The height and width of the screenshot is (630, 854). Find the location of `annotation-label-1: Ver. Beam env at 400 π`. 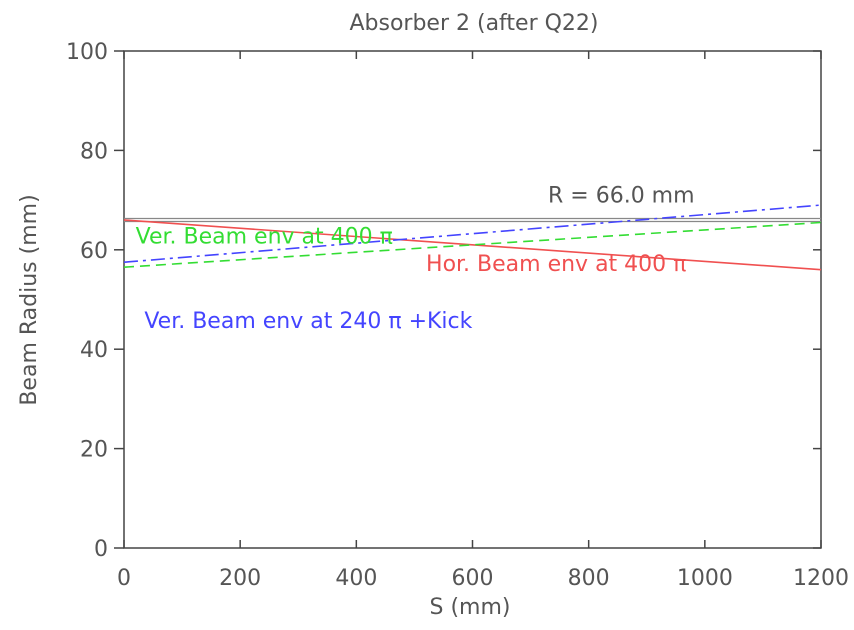

annotation-label-1: Ver. Beam env at 400 π is located at coordinates (264, 236).